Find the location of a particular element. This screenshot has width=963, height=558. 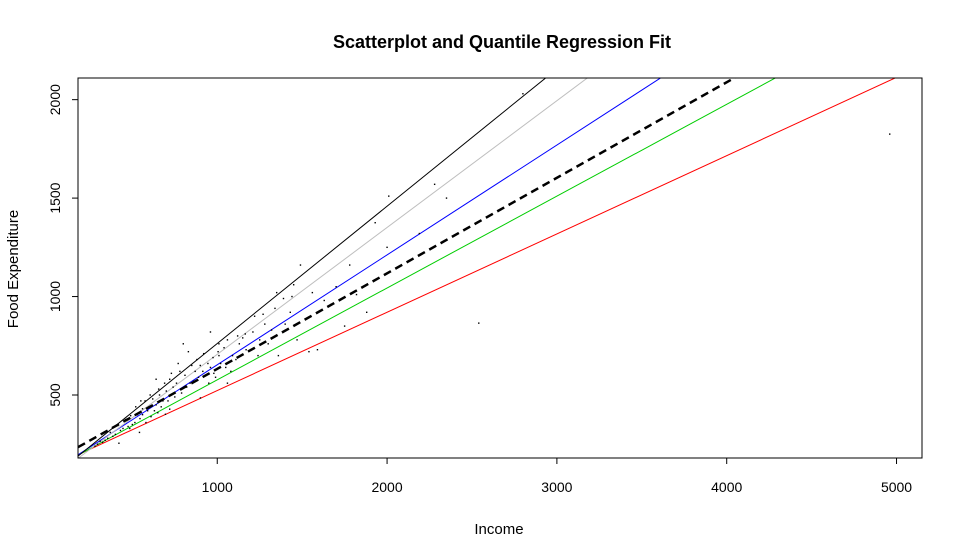

x-tick-label: 2000 is located at coordinates (386, 487).